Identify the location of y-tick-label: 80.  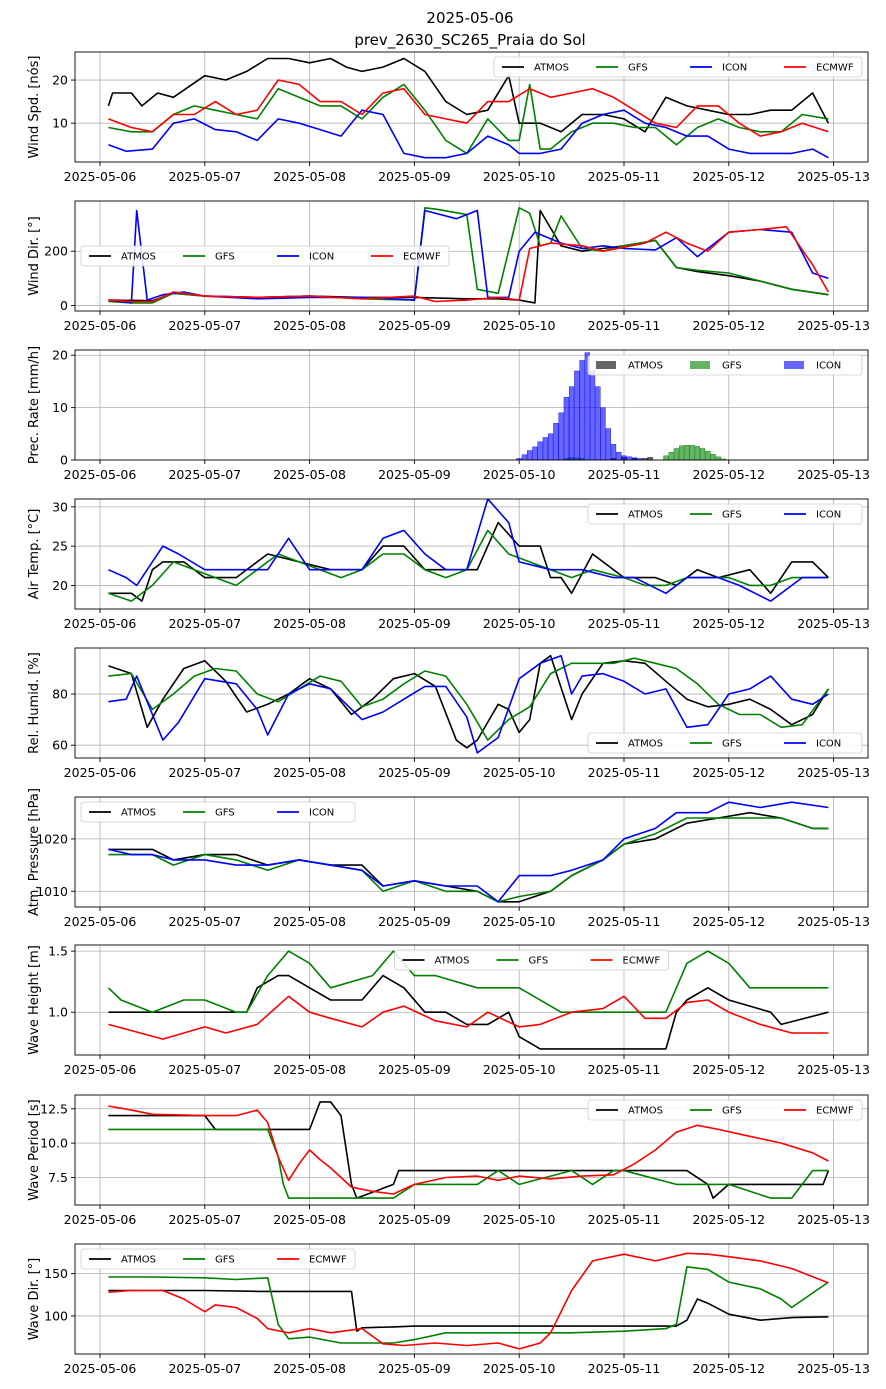
(60, 694).